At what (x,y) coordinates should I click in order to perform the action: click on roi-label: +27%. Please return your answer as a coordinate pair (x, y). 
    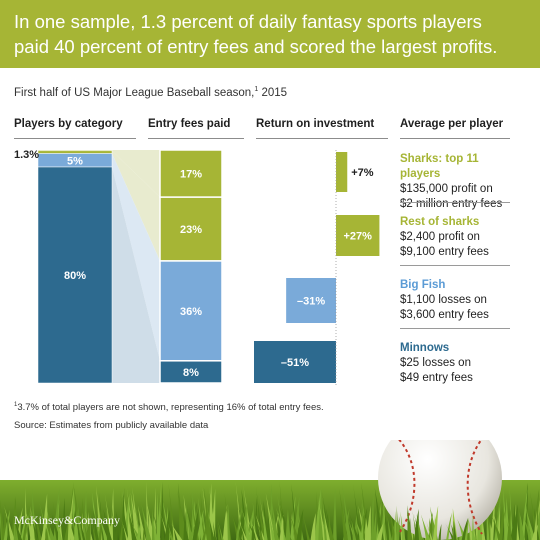
    Looking at the image, I should click on (357, 237).